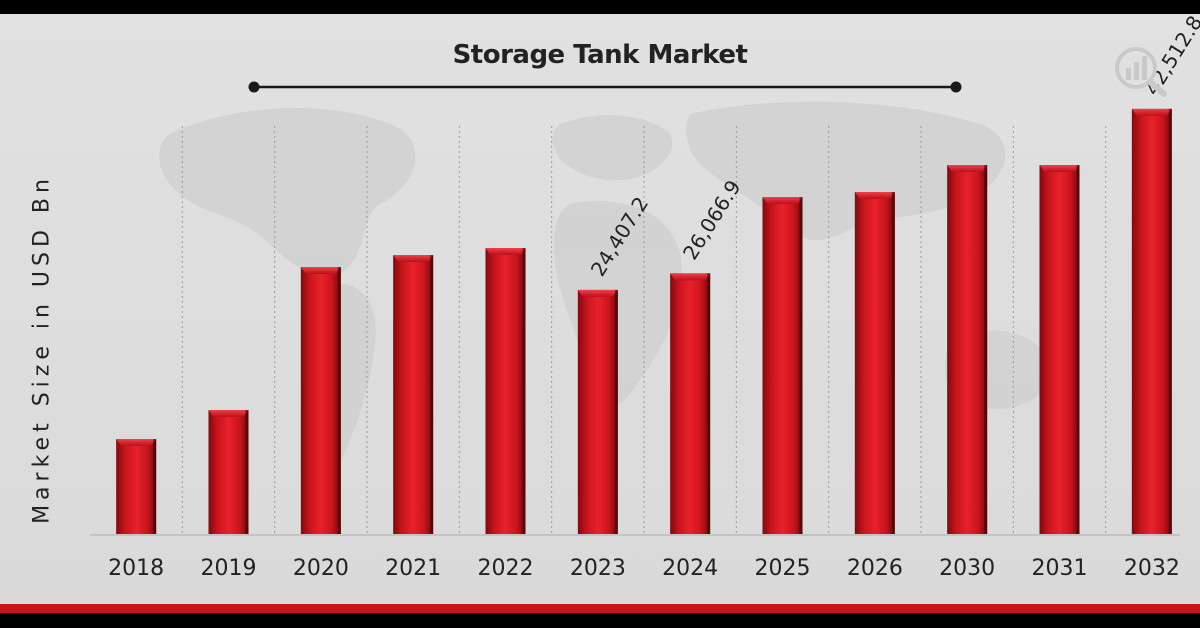 Image resolution: width=1200 pixels, height=628 pixels. What do you see at coordinates (600, 55) in the screenshot?
I see `chart-title: Storage Tank Market` at bounding box center [600, 55].